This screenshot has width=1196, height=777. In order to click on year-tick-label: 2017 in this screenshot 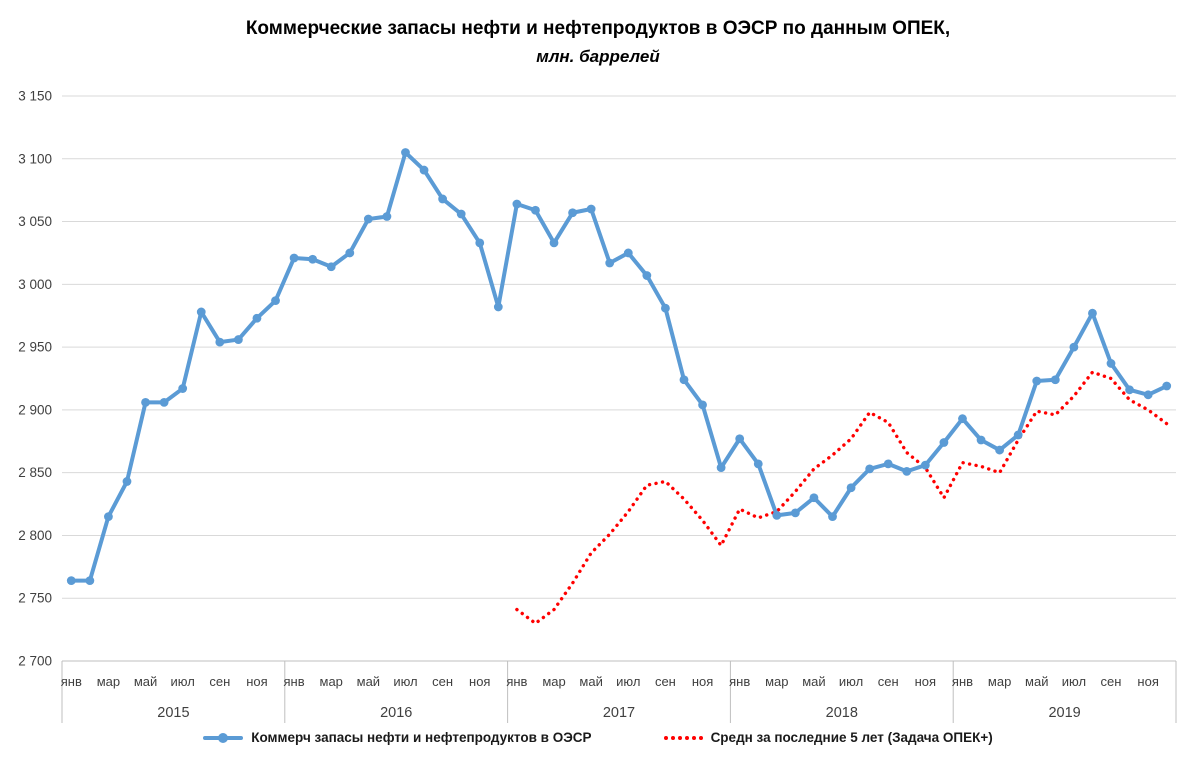, I will do `click(619, 713)`.